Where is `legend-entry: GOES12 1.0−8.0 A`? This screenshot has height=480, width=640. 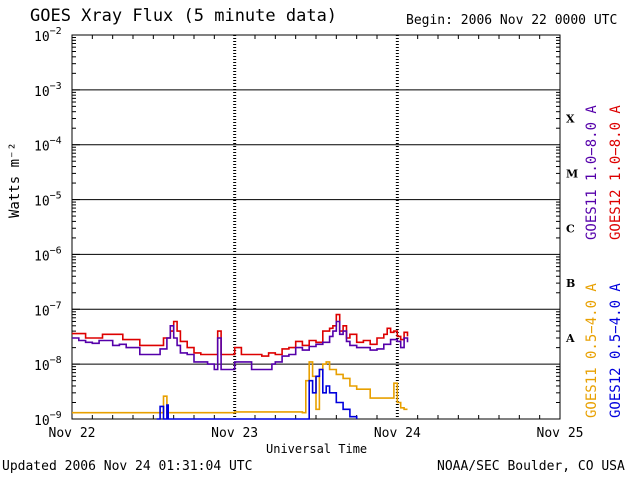
legend-entry: GOES12 1.0−8.0 A is located at coordinates (616, 172).